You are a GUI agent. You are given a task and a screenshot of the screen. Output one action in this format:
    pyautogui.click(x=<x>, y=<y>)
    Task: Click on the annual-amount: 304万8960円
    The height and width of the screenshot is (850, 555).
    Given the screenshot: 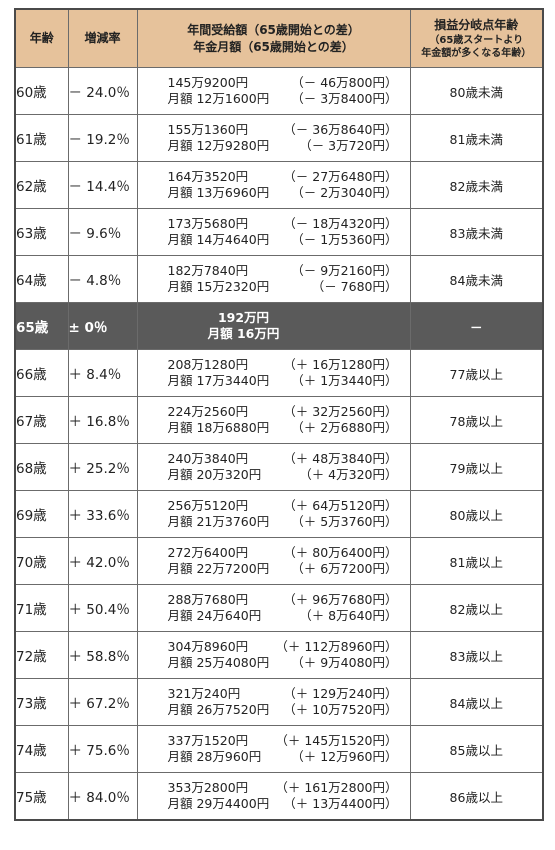 What is the action you would take?
    pyautogui.click(x=208, y=646)
    